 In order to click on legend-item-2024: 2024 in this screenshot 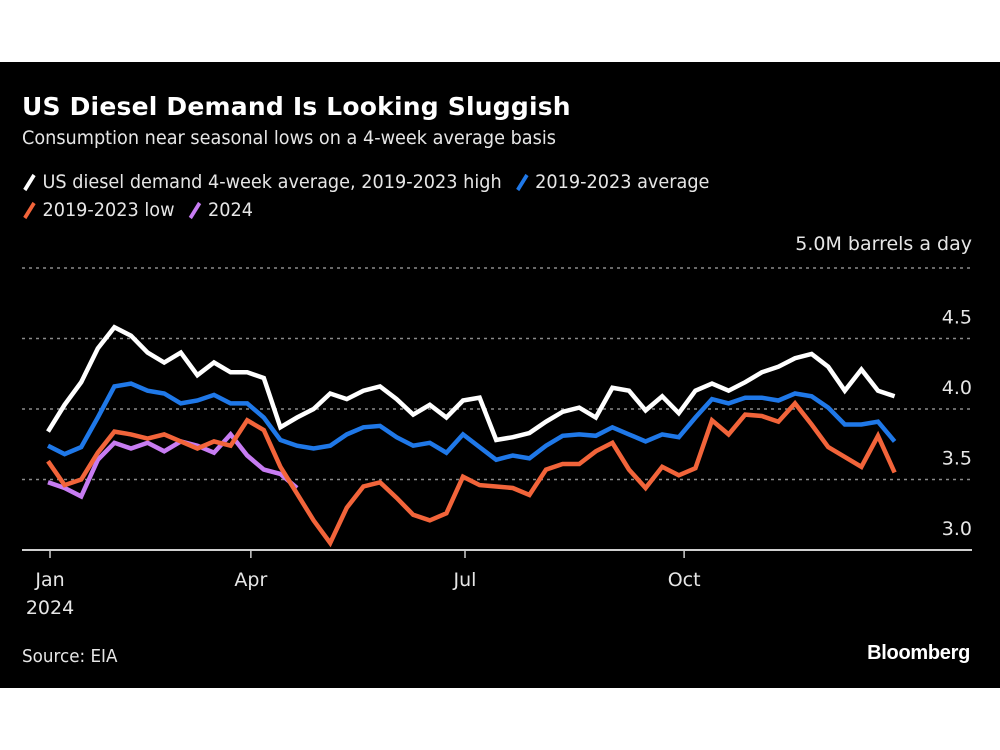, I will do `click(220, 210)`.